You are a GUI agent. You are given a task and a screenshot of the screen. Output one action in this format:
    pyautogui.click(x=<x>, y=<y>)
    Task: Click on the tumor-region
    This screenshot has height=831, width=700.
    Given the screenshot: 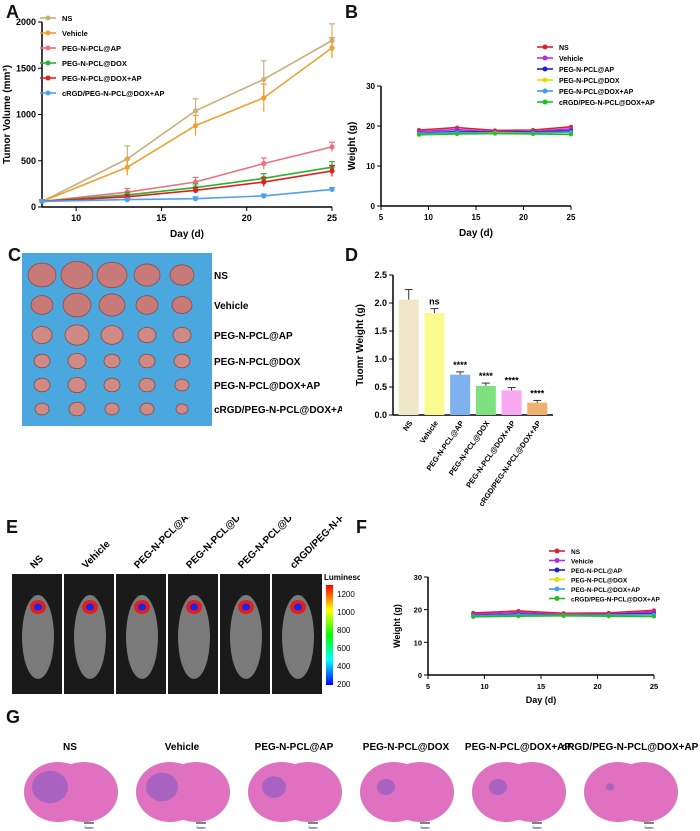 What is the action you would take?
    pyautogui.click(x=610, y=787)
    